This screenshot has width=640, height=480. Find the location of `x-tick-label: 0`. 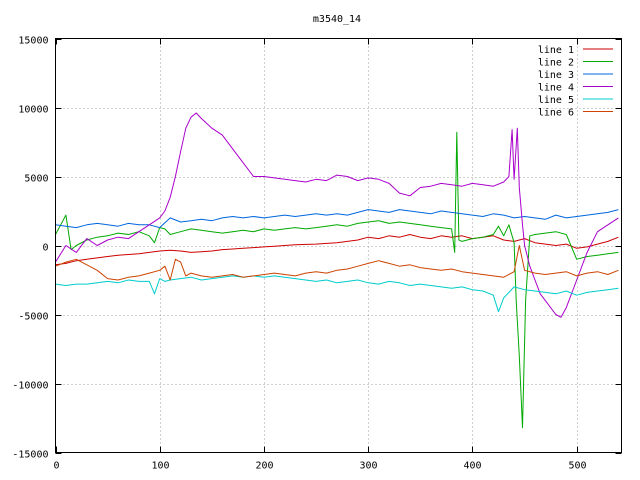

x-tick-label: 0 is located at coordinates (56, 466).